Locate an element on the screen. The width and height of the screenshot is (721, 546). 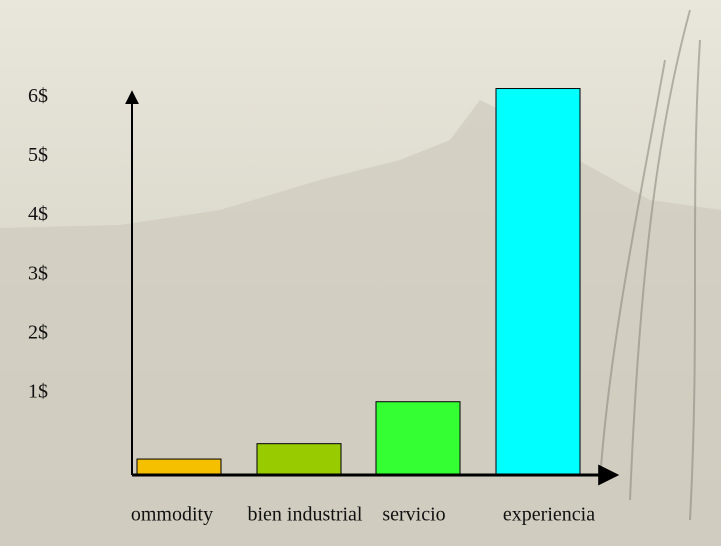
y-tick-label: 3$ is located at coordinates (38, 273).